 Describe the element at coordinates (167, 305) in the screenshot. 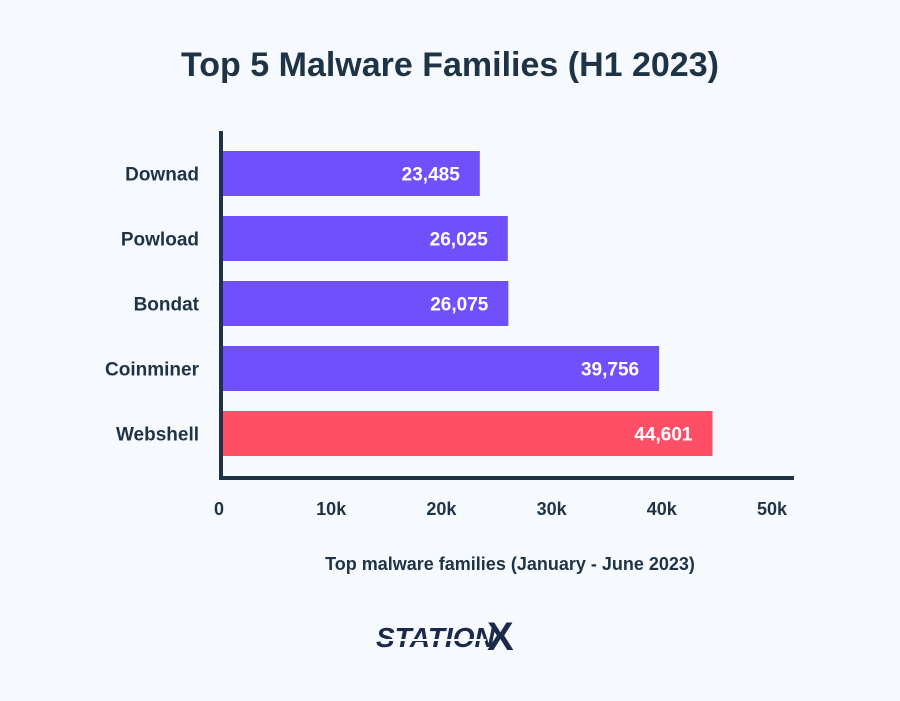

I see `category-label-bondat: Bondat` at that location.